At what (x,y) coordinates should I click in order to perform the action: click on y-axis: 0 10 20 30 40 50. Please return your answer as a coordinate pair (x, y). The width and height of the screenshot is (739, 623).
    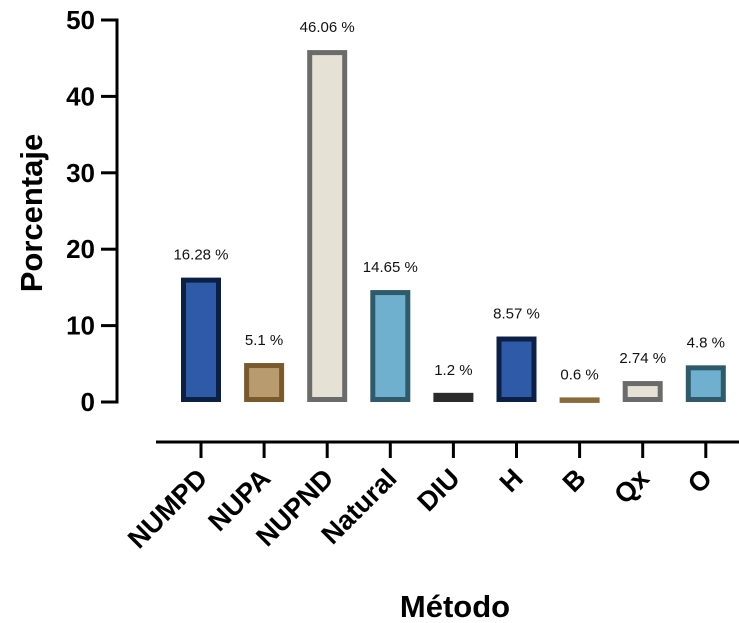
    Looking at the image, I should click on (92, 211).